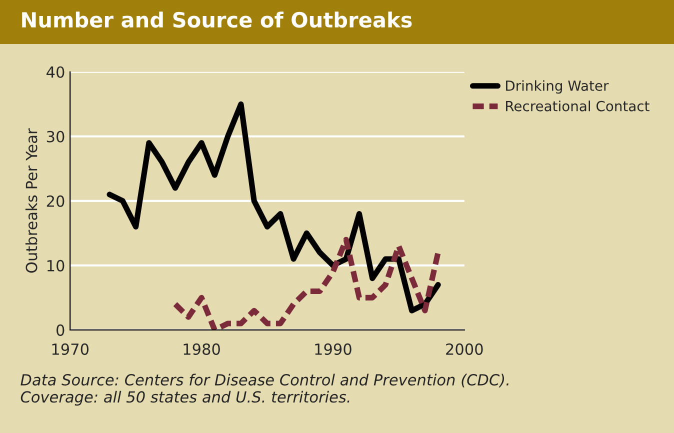 The width and height of the screenshot is (674, 433). What do you see at coordinates (55, 266) in the screenshot?
I see `y-tick-label: 10` at bounding box center [55, 266].